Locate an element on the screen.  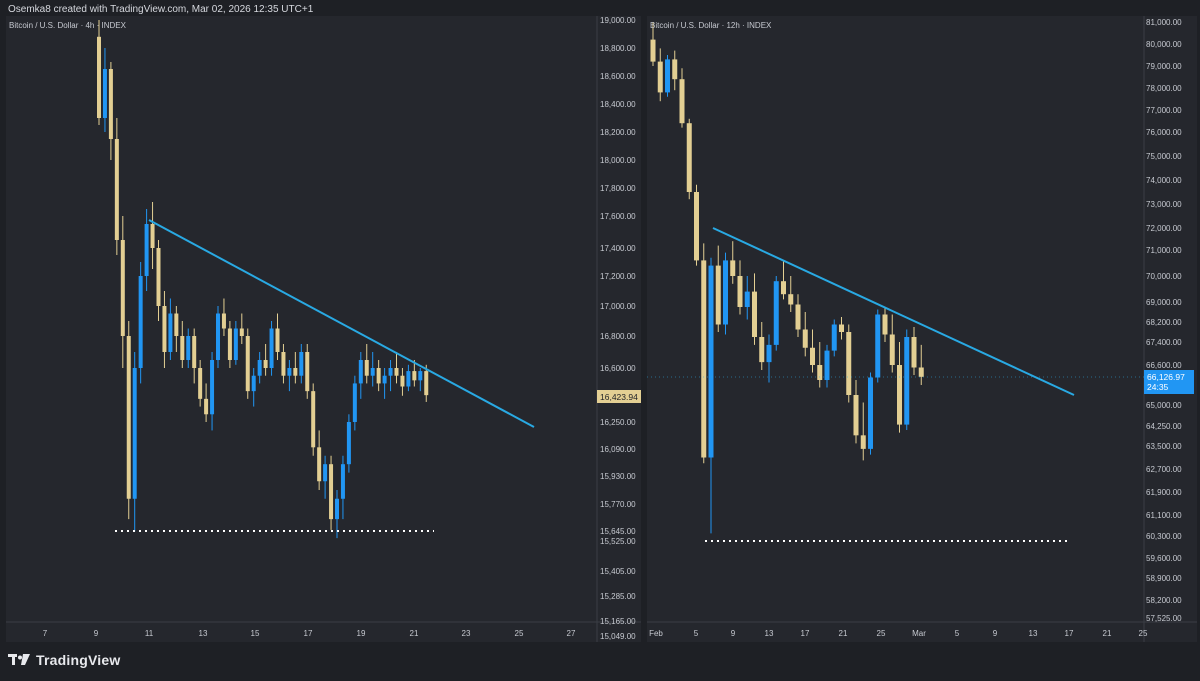
x-tick-label: 21 is located at coordinates (414, 633).